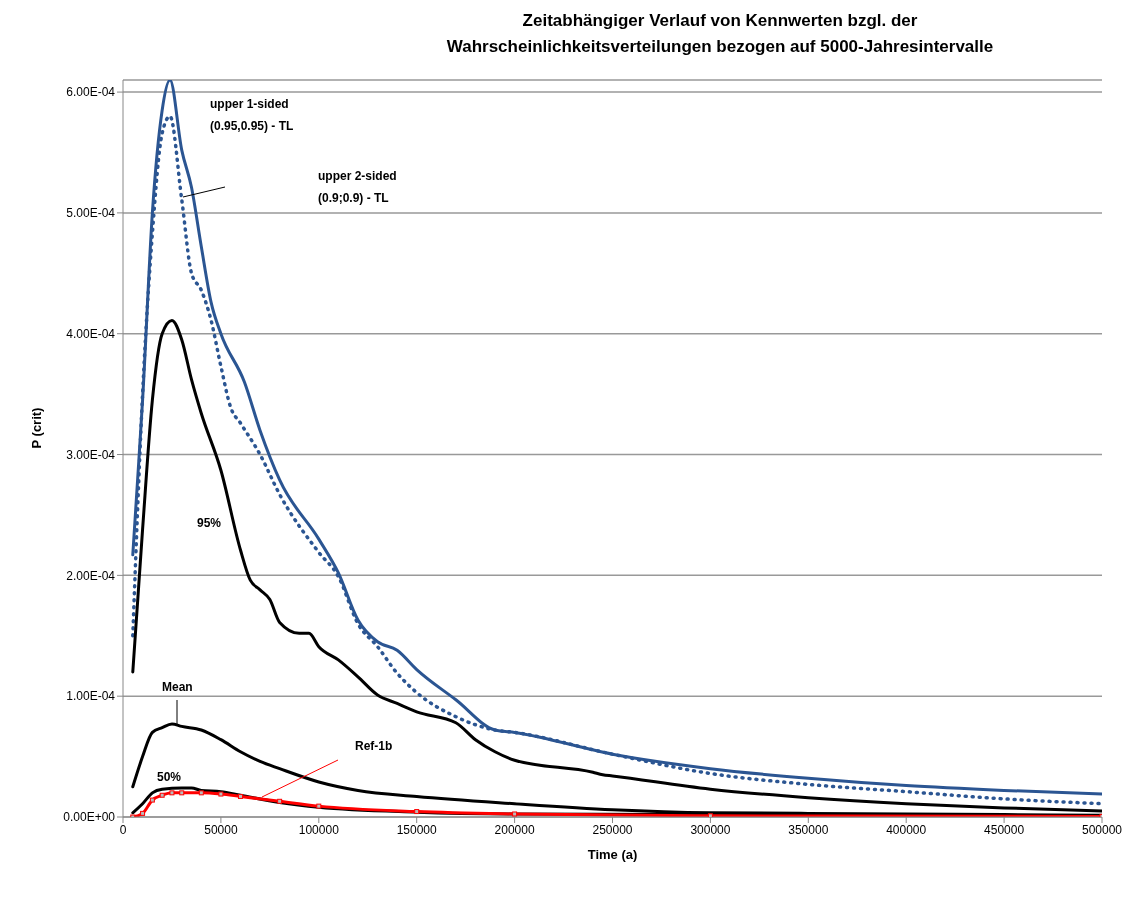  What do you see at coordinates (91, 575) in the screenshot?
I see `y-tick-label: 2.00E-04` at bounding box center [91, 575].